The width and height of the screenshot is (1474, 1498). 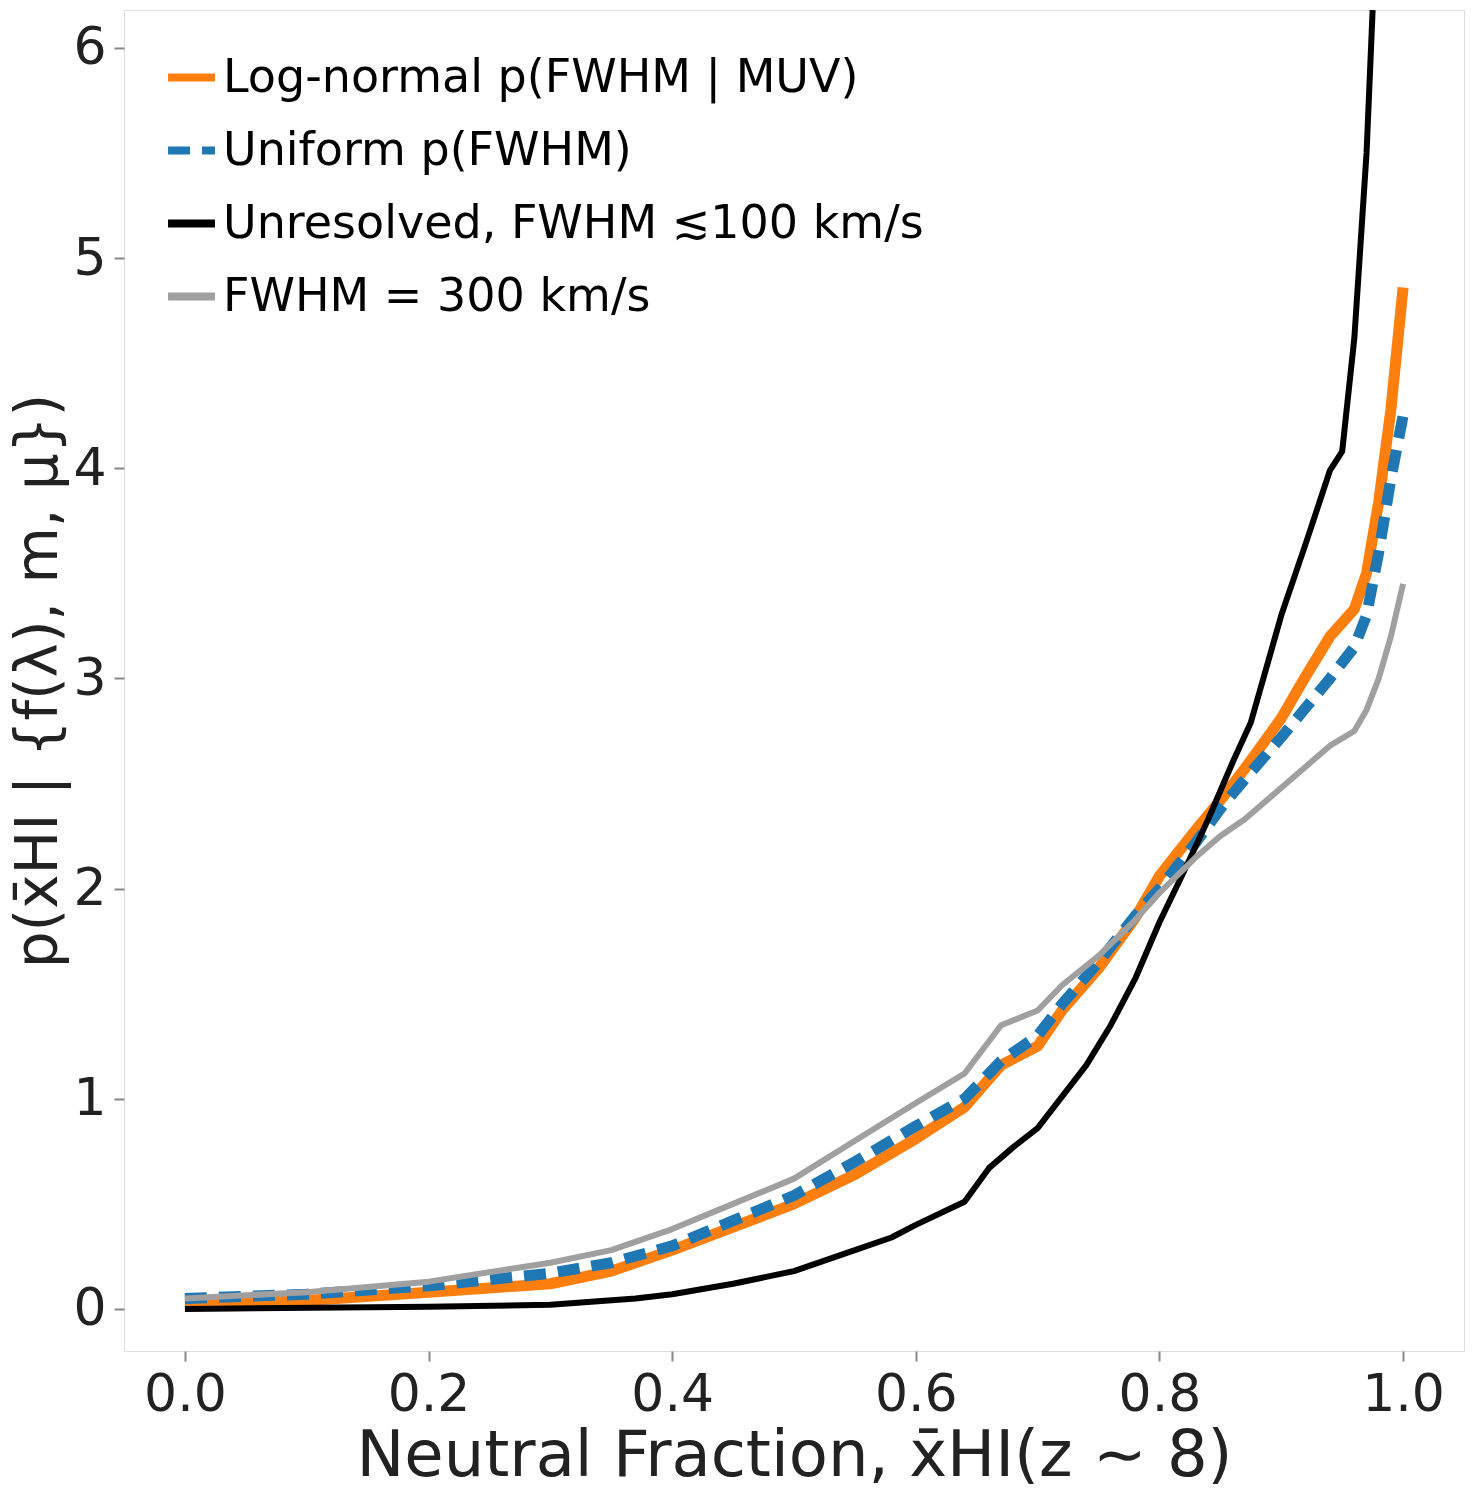 What do you see at coordinates (427, 148) in the screenshot?
I see `legend-label: Uniform p(FWHM)` at bounding box center [427, 148].